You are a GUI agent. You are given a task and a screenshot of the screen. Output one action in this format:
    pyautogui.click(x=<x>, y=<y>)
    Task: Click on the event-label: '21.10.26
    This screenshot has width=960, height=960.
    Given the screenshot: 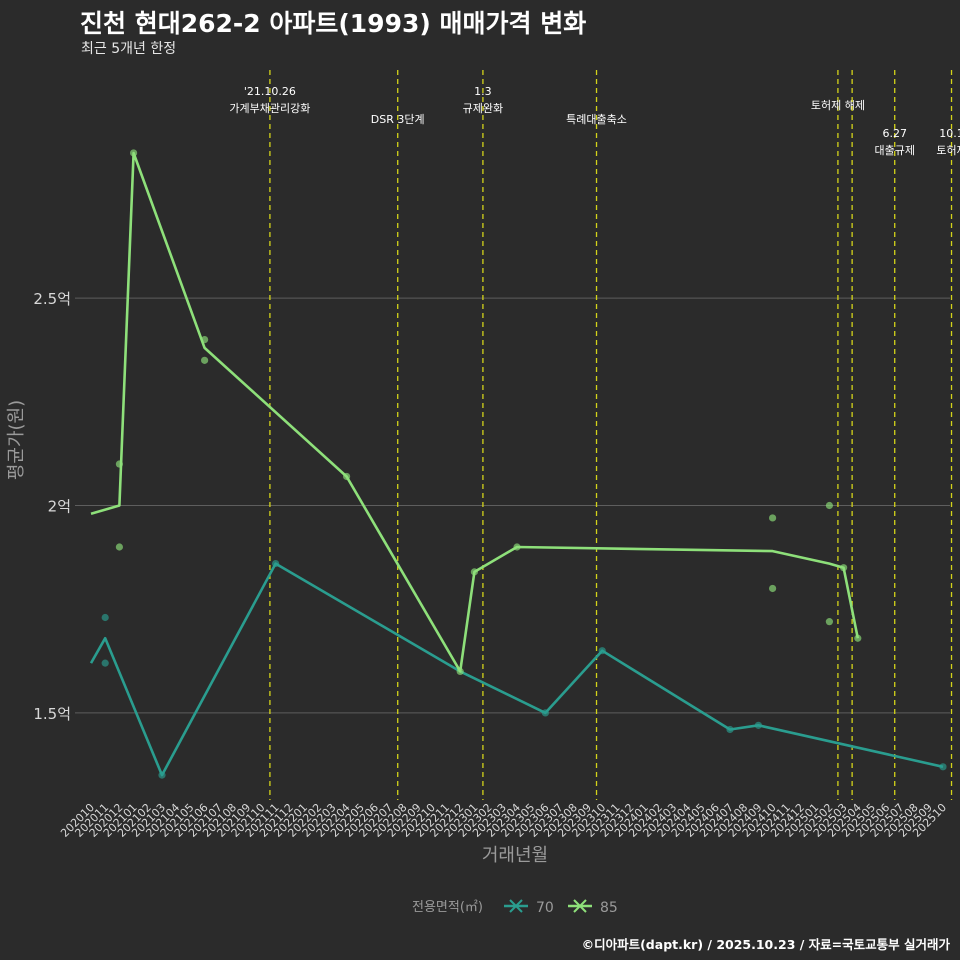 What is the action you would take?
    pyautogui.click(x=270, y=91)
    